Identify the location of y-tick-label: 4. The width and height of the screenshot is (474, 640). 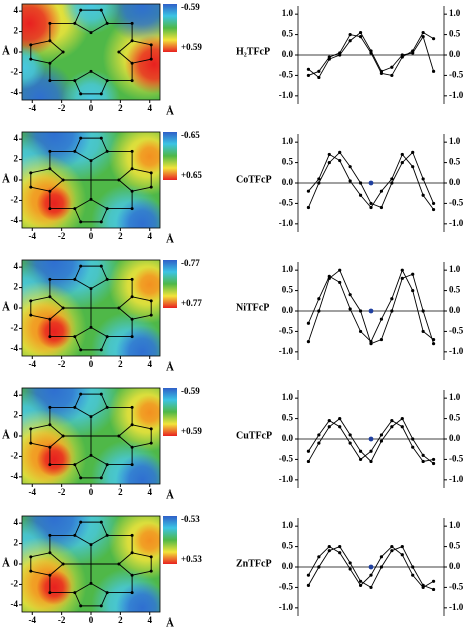
(16, 522).